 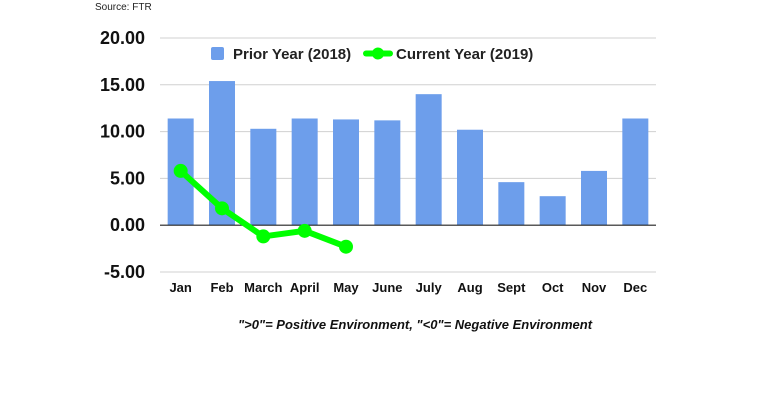 What do you see at coordinates (464, 54) in the screenshot?
I see `legend-label-current: Current Year (2019)` at bounding box center [464, 54].